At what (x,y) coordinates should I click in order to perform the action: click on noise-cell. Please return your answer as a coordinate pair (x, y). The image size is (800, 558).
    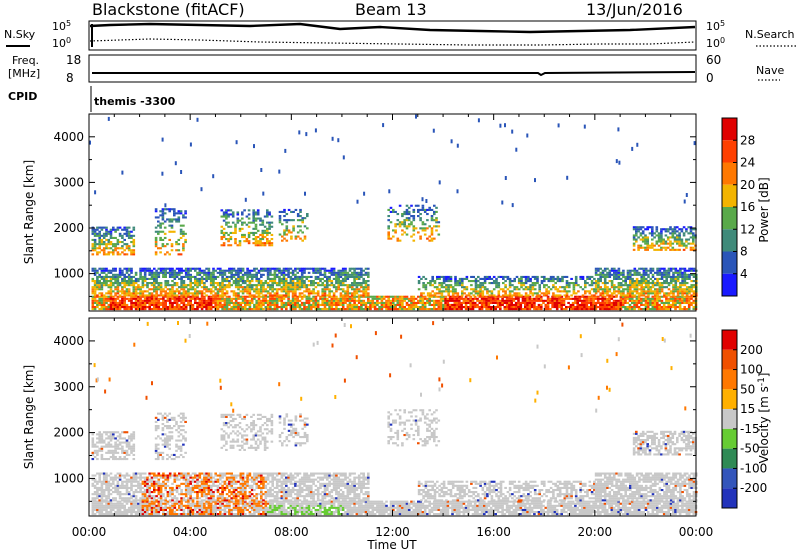
    Looking at the image, I should click on (632, 149).